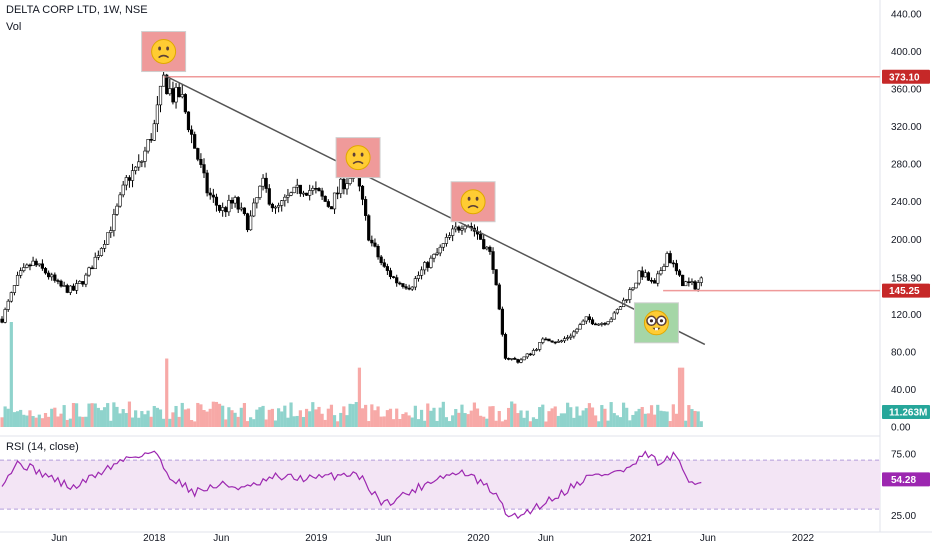 The height and width of the screenshot is (550, 932). What do you see at coordinates (906, 76) in the screenshot?
I see `resistance-price-tag-bg` at bounding box center [906, 76].